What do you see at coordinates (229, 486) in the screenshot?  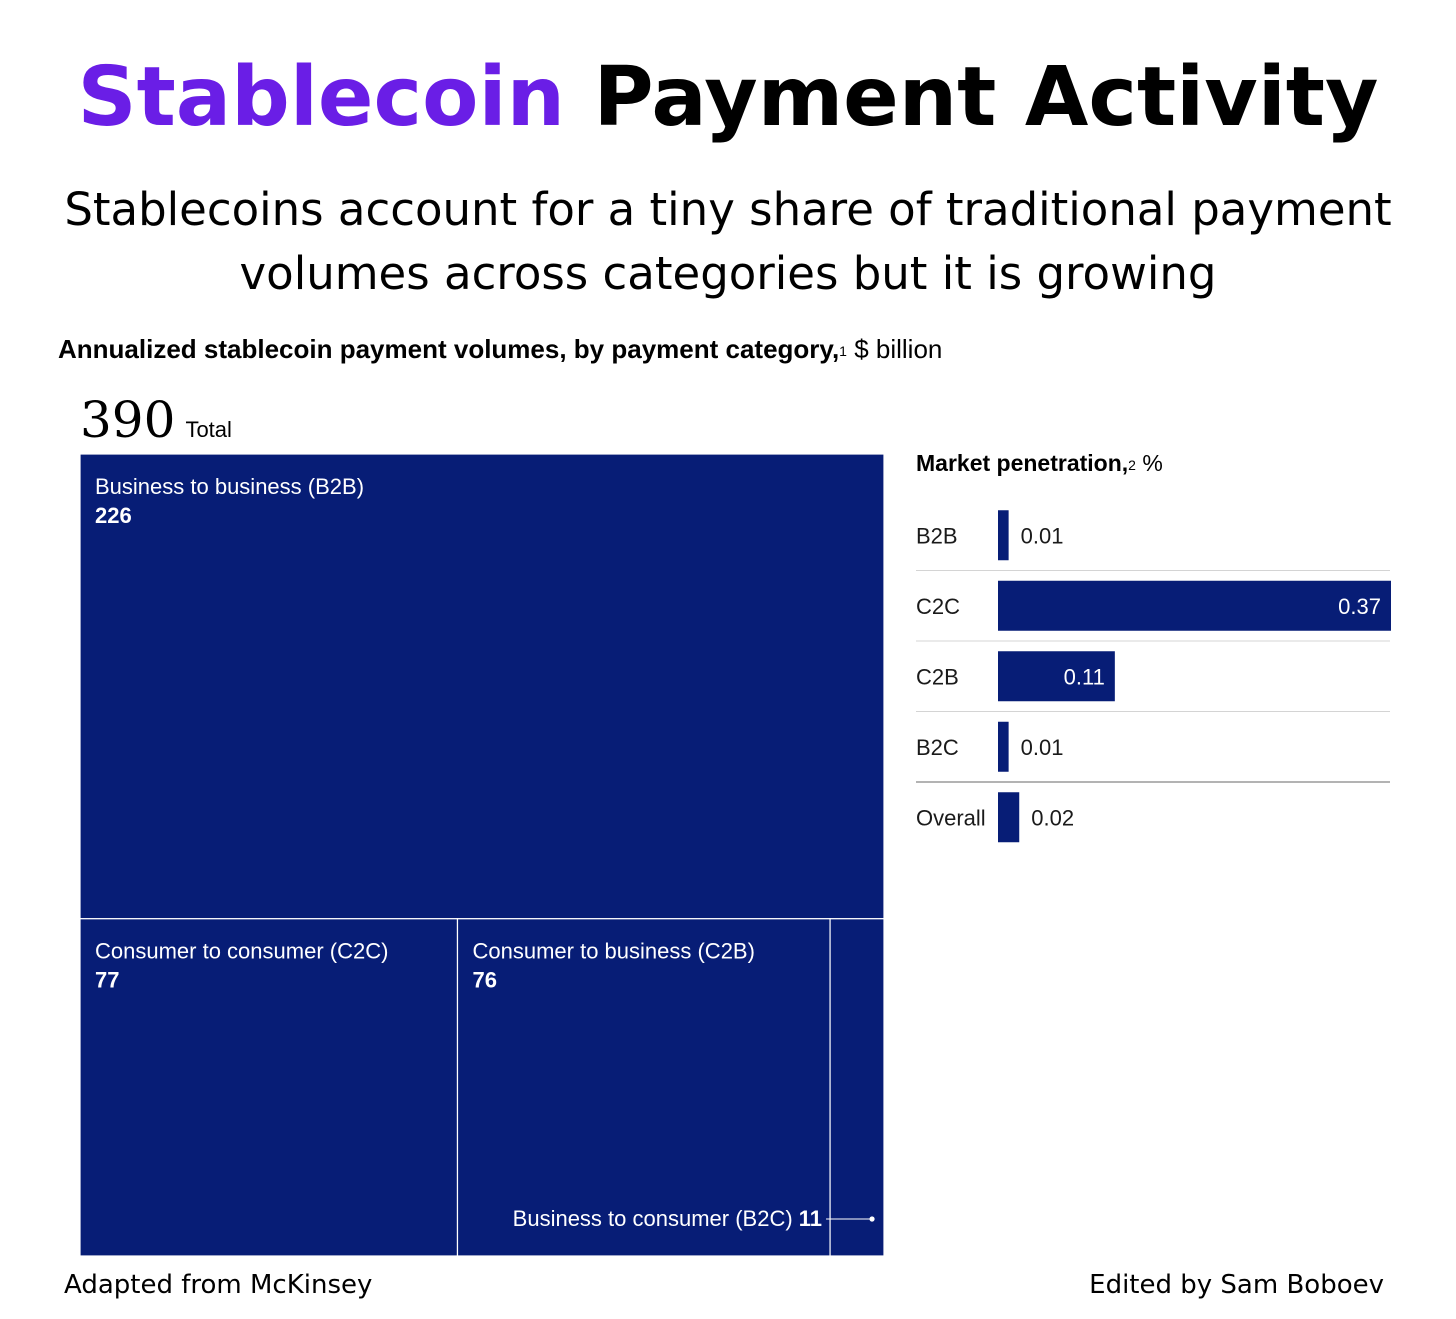 I see `treemap-label-0: Business to business (B2B)` at bounding box center [229, 486].